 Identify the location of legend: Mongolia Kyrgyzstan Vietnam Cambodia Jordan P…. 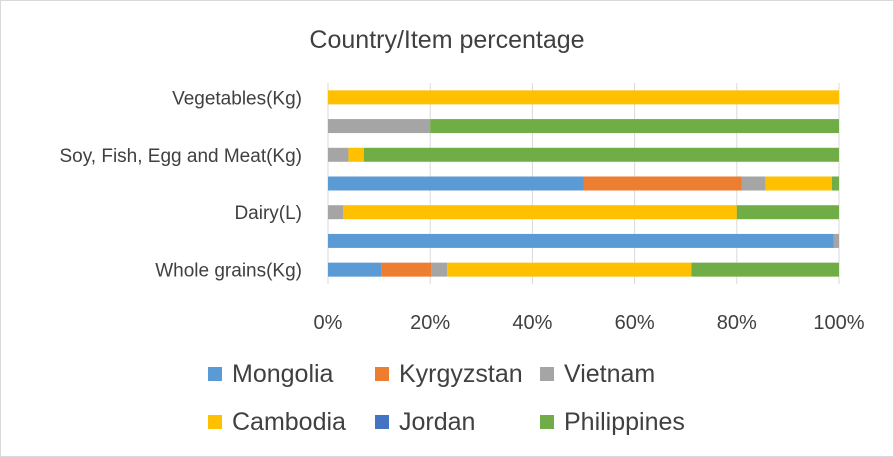
(446, 398).